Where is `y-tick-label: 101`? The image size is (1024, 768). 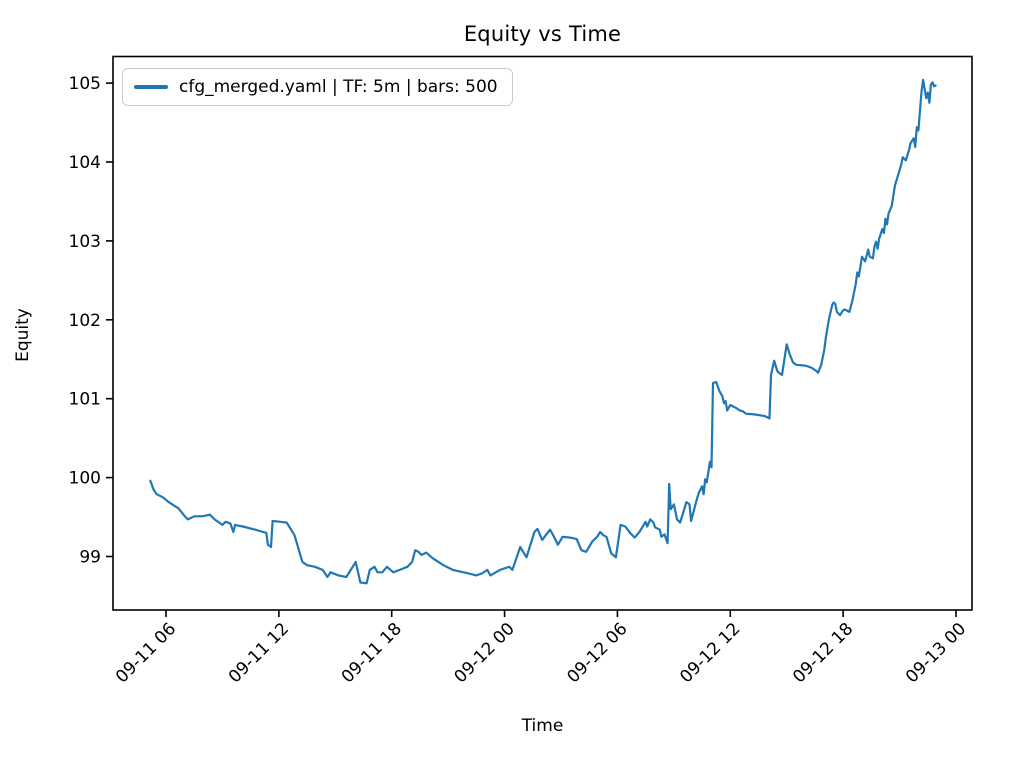
y-tick-label: 101 is located at coordinates (85, 400).